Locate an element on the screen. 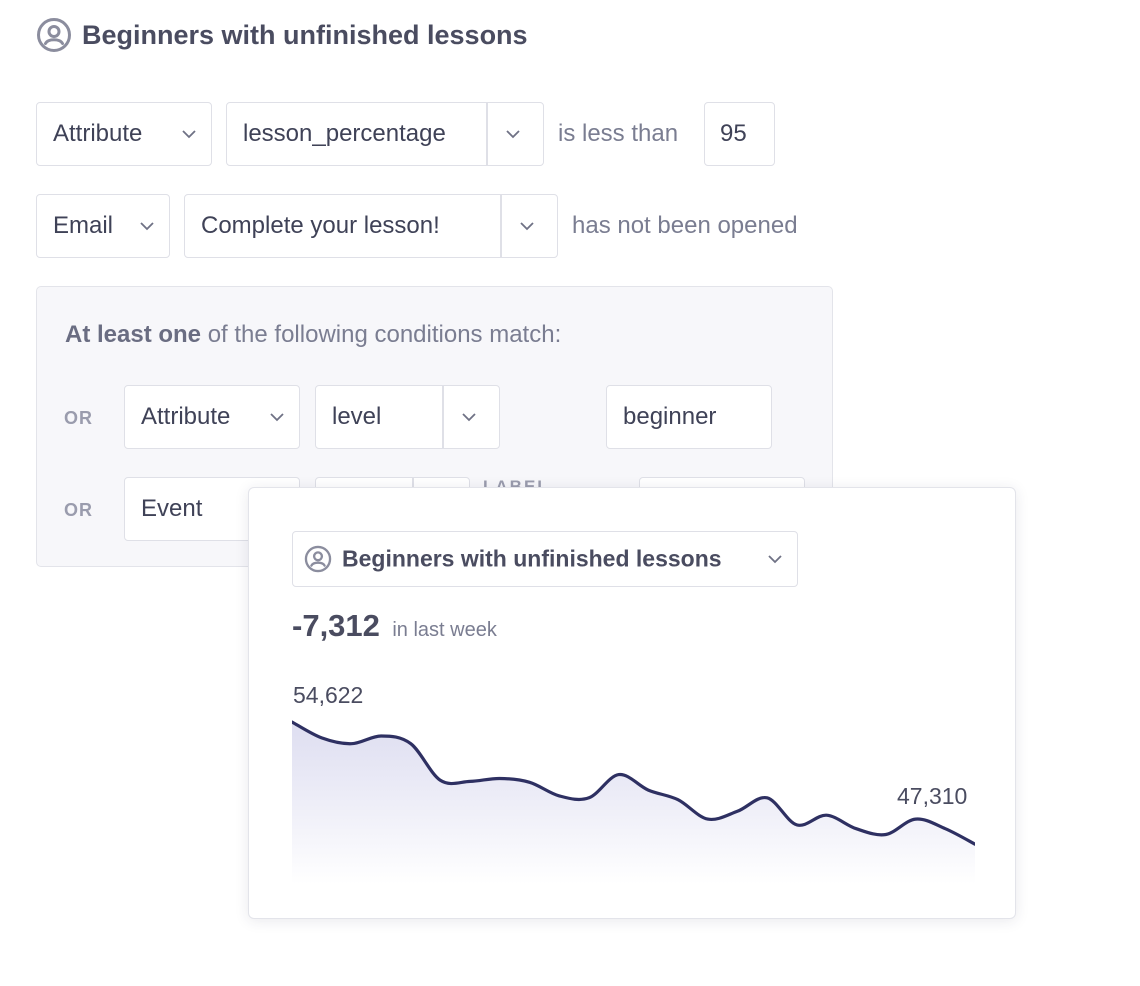  rule1-value-input: 95 is located at coordinates (739, 134).